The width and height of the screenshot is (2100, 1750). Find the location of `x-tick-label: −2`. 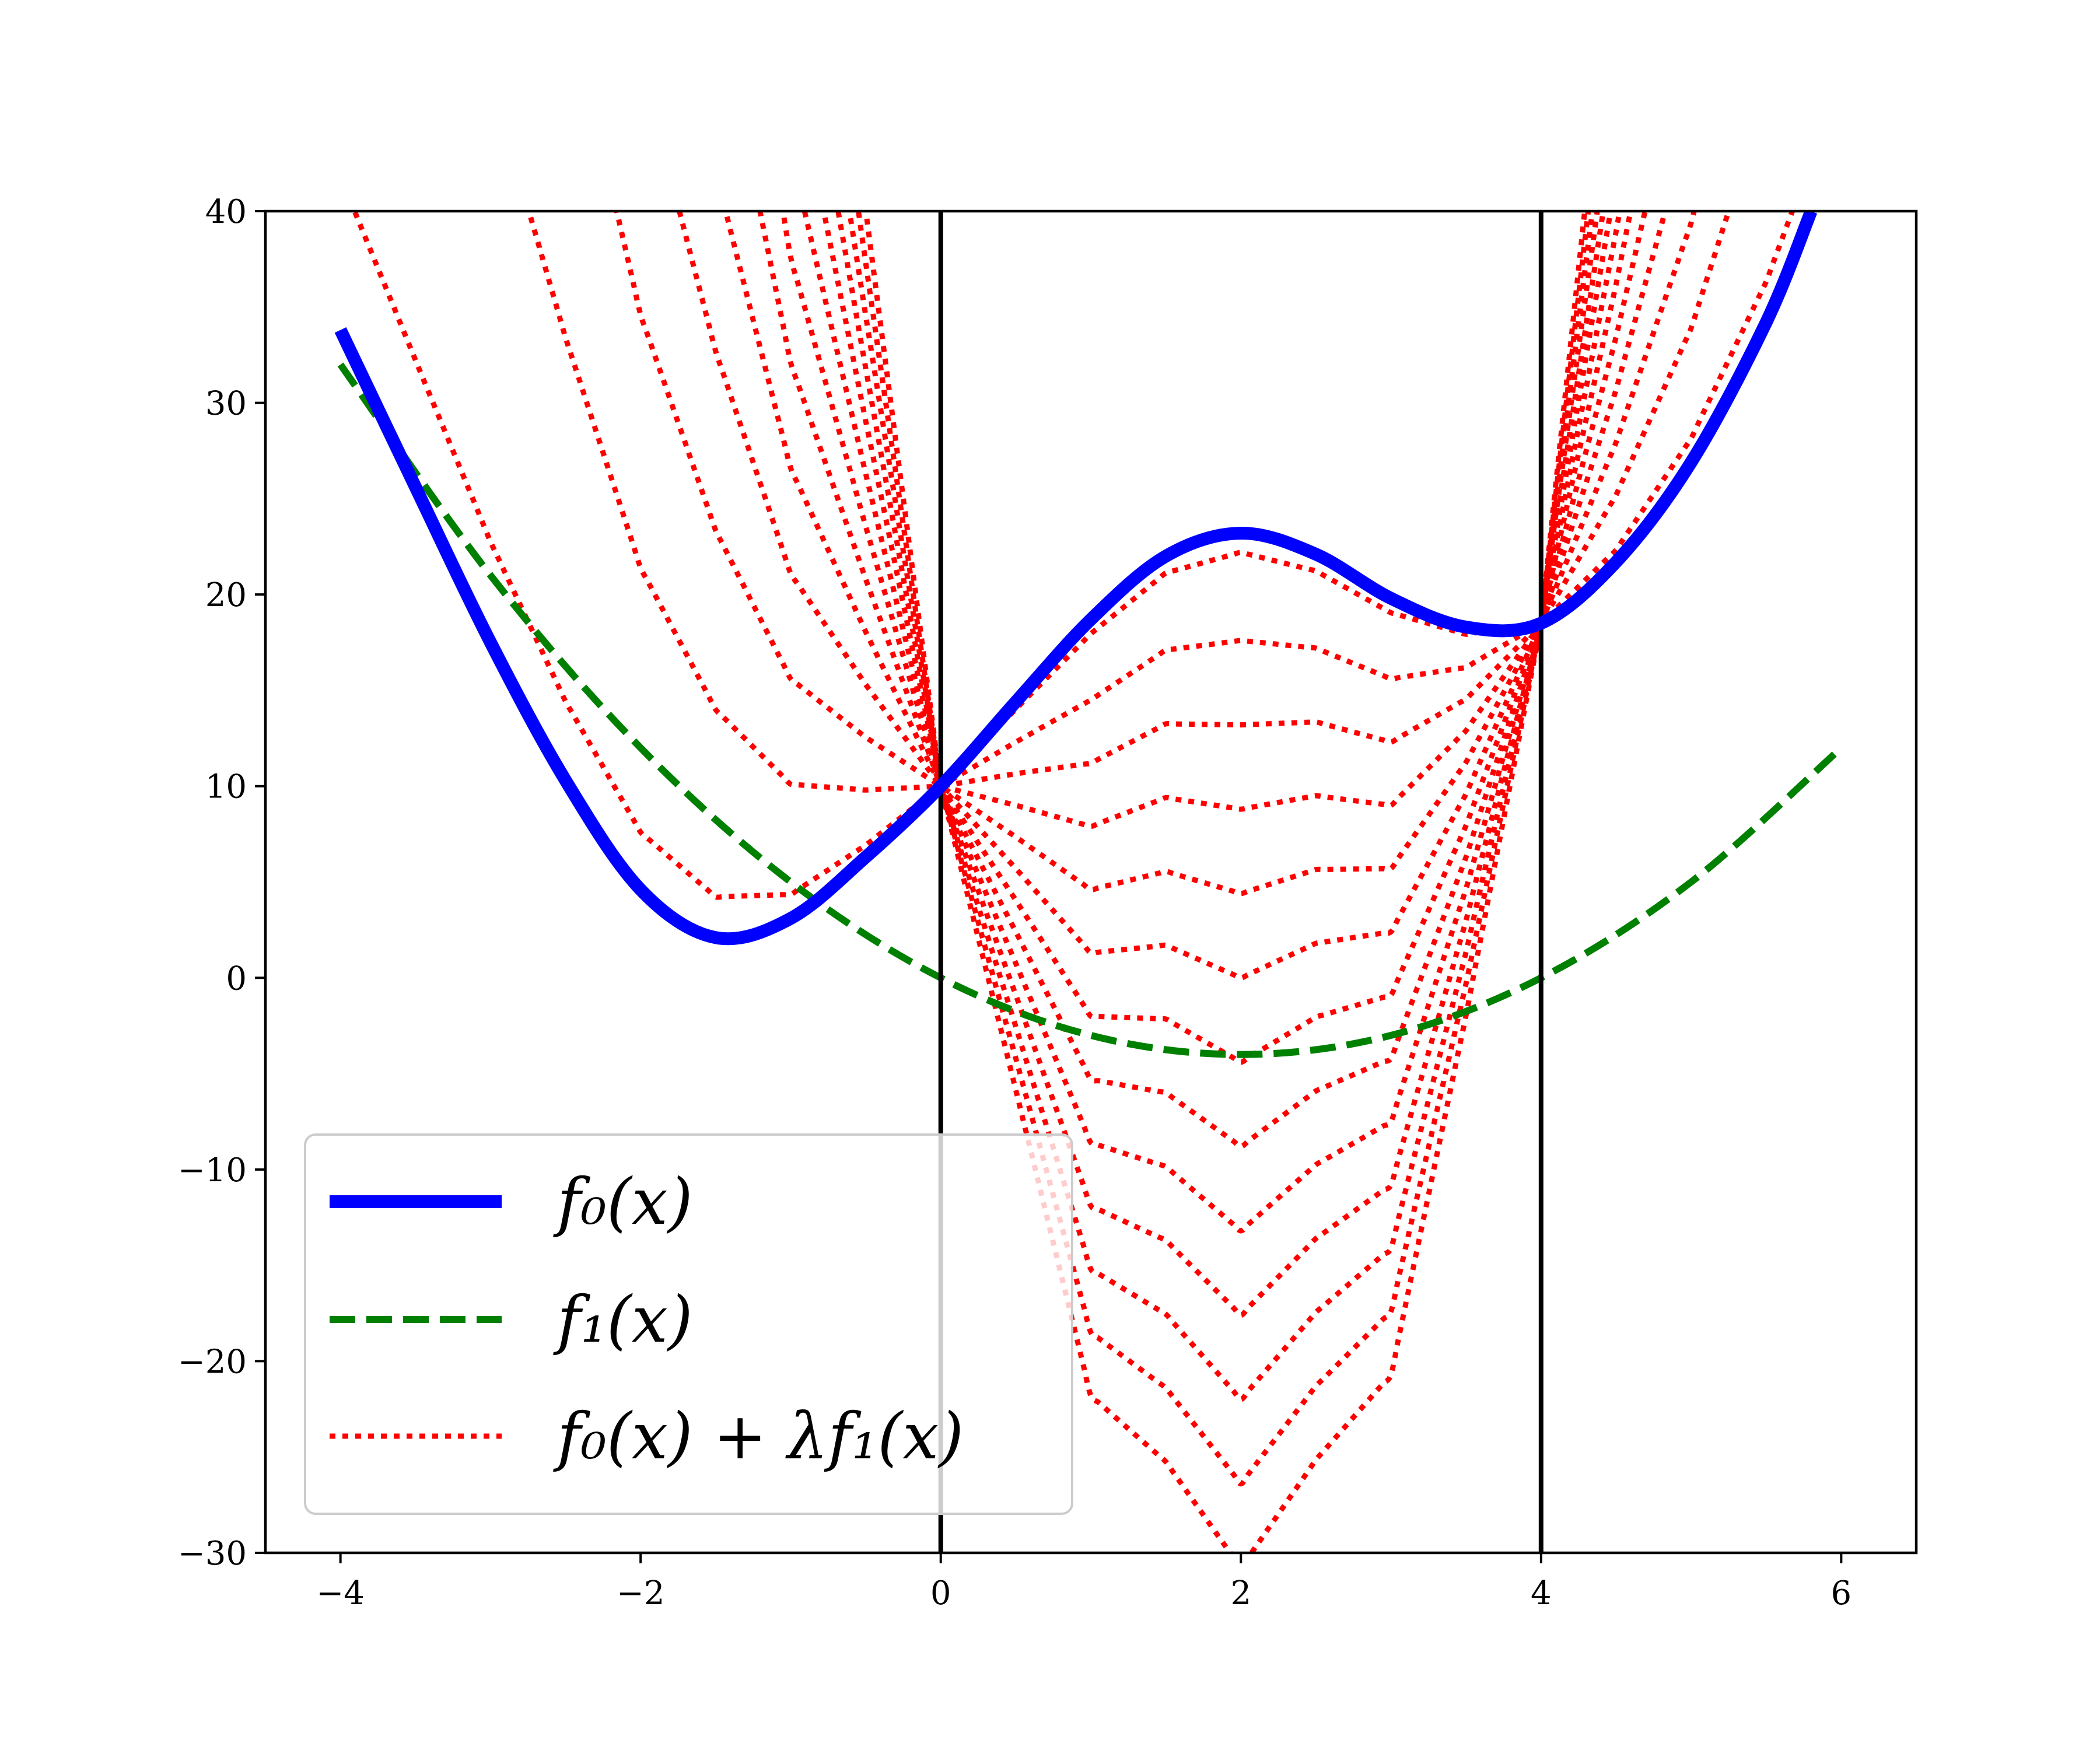

x-tick-label: −2 is located at coordinates (641, 1593).